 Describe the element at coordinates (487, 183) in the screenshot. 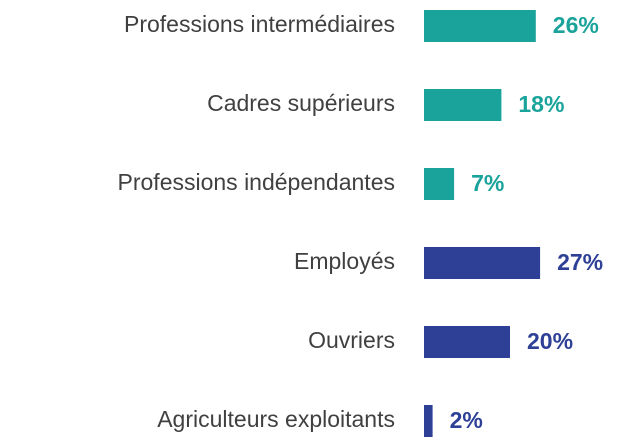

I see `value-label: 7%` at that location.